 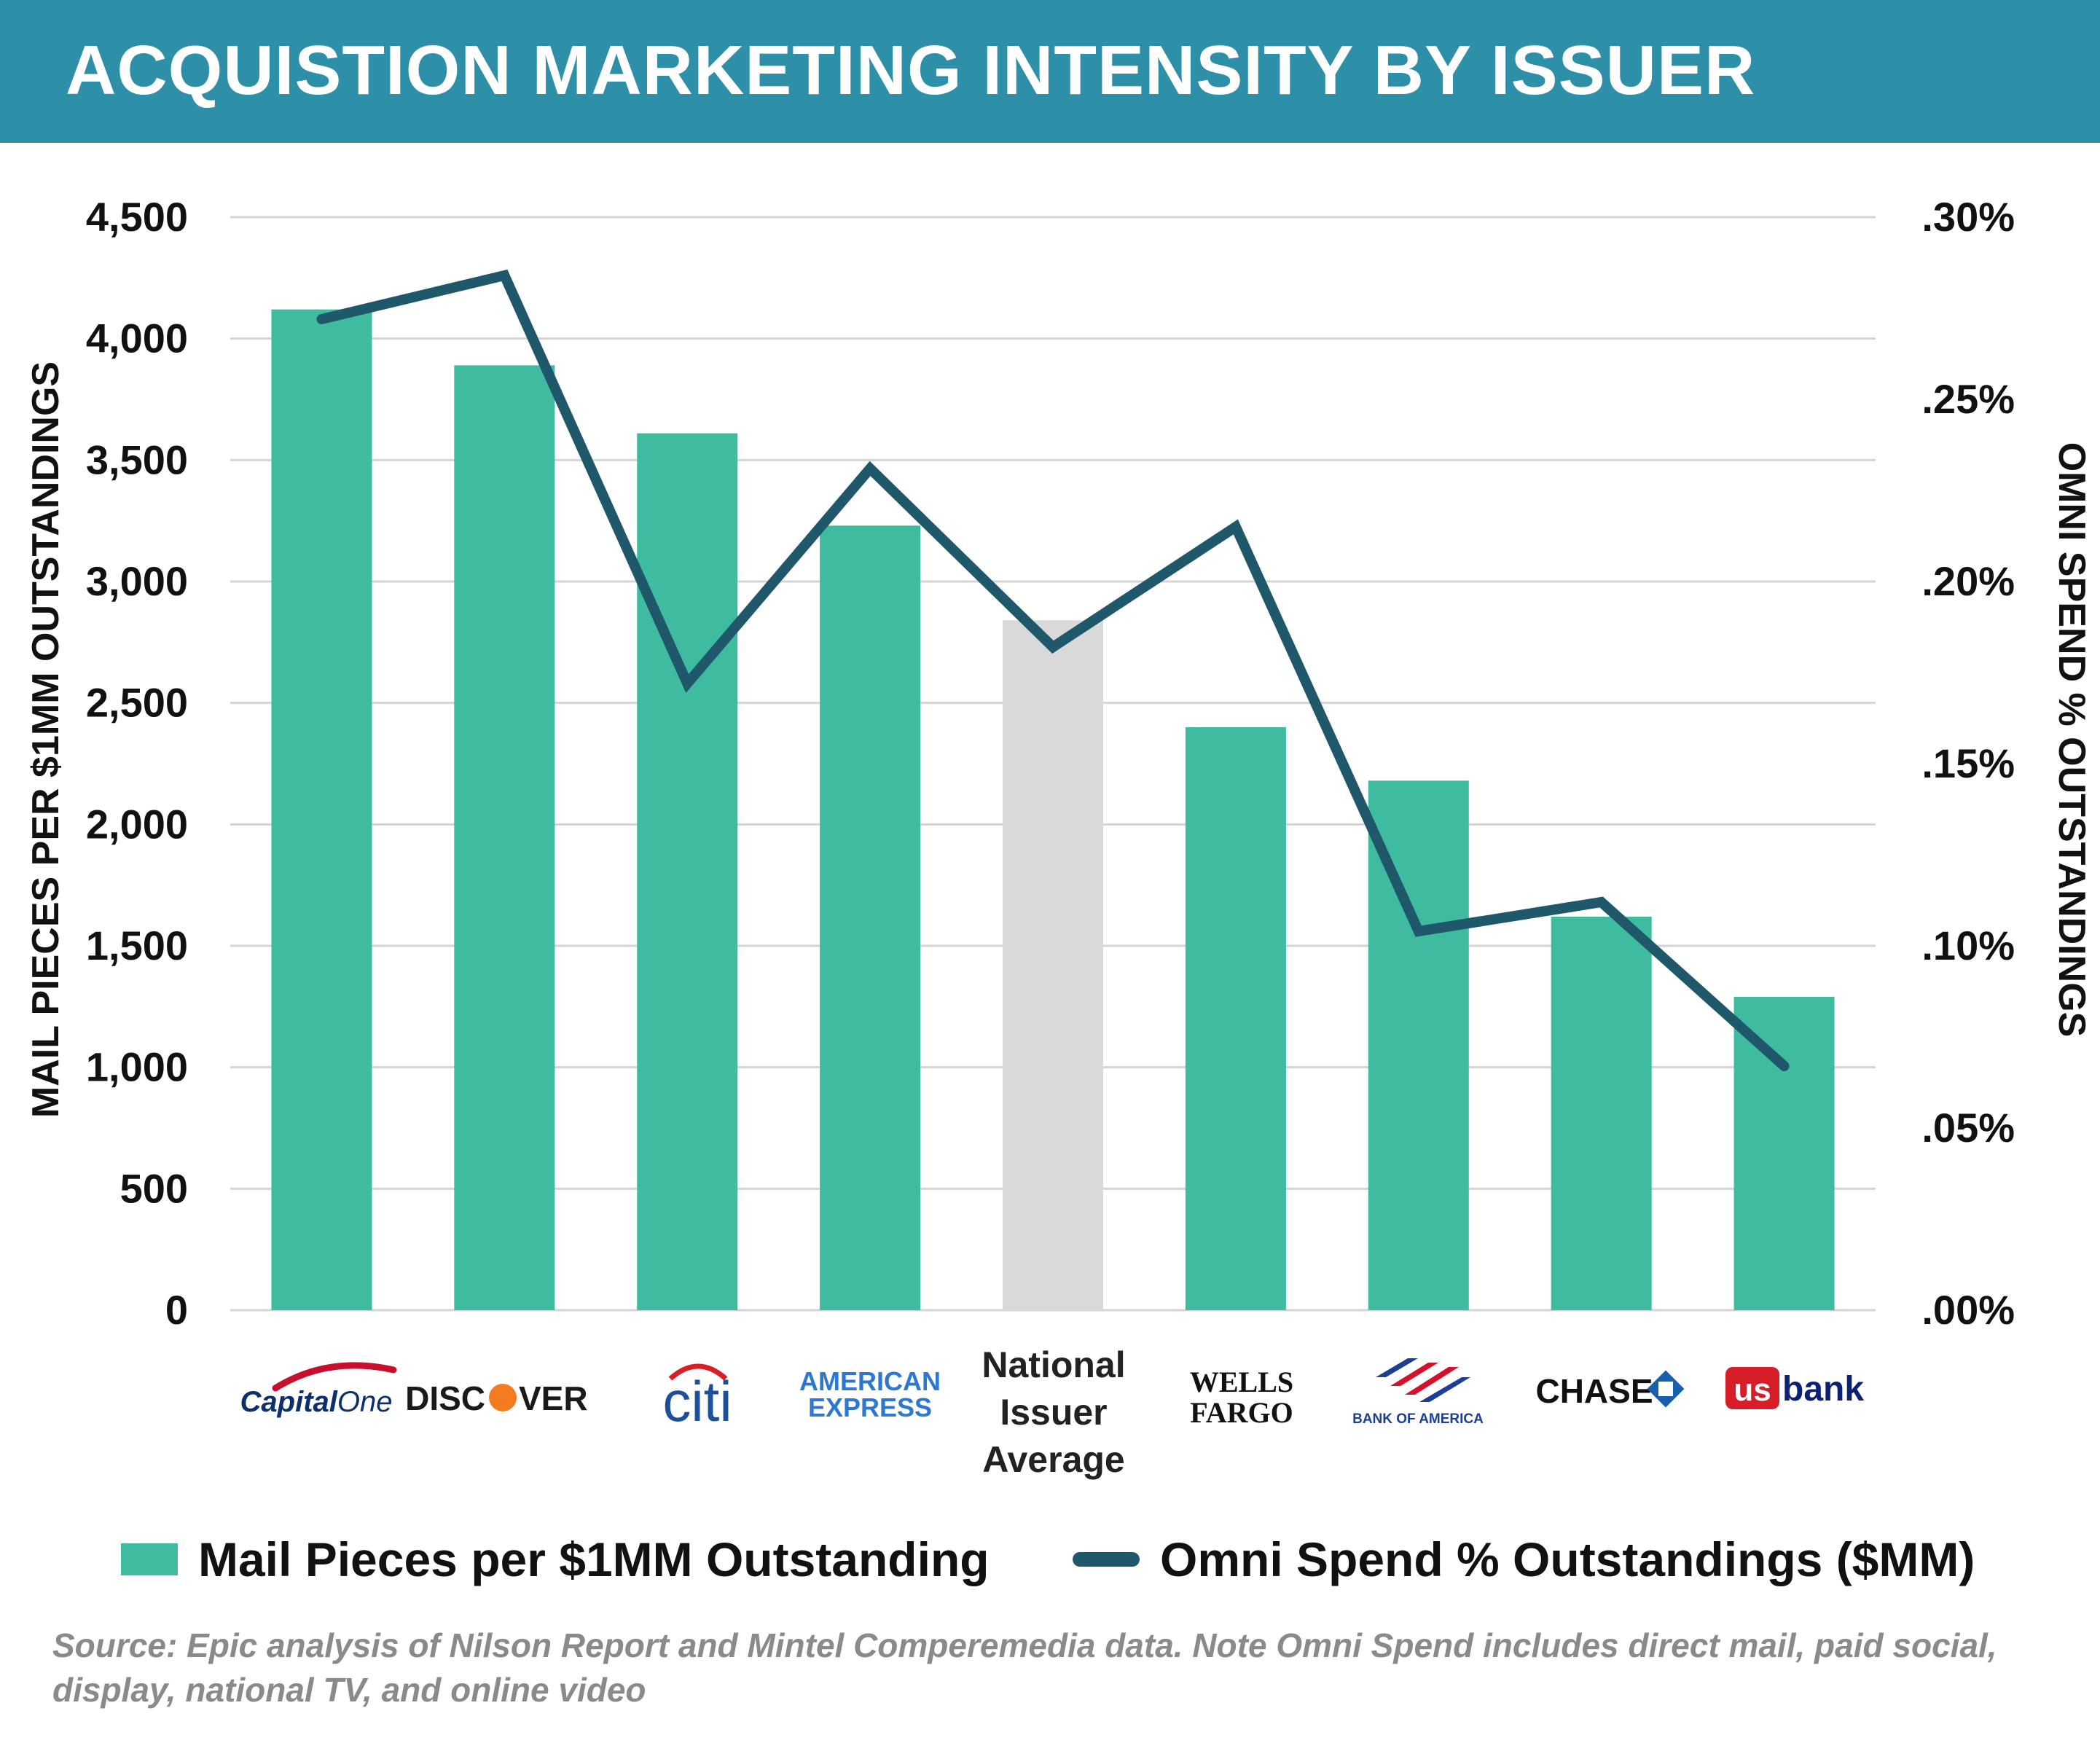 I want to click on discover-label-b: VER, so click(x=554, y=1398).